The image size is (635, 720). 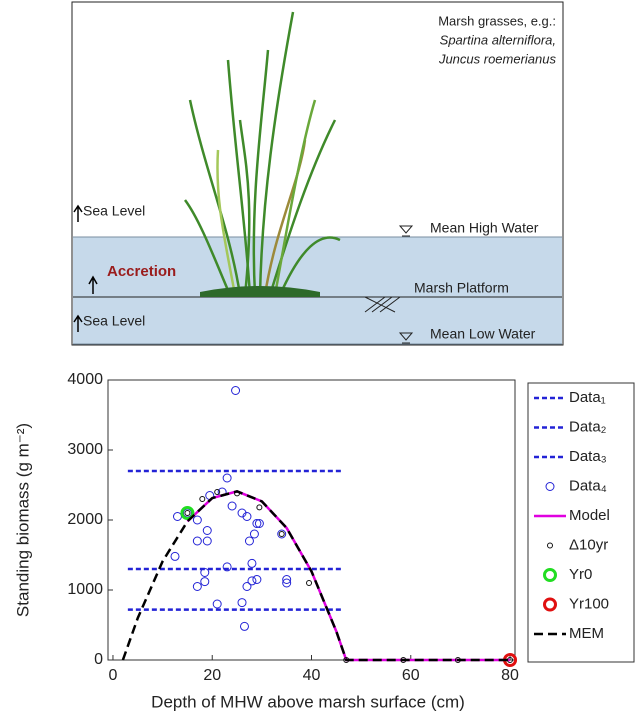 What do you see at coordinates (98, 659) in the screenshot?
I see `y-tick-label: 0` at bounding box center [98, 659].